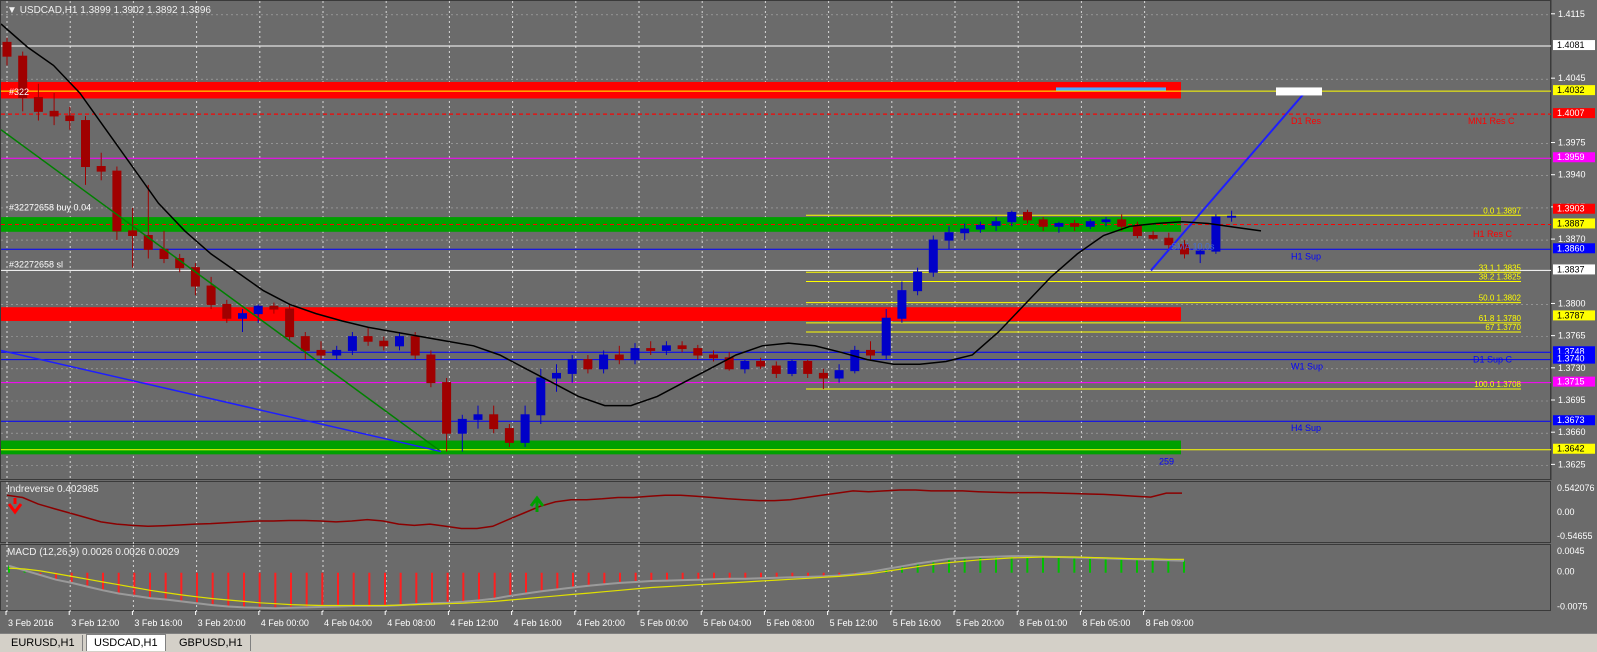 The width and height of the screenshot is (1597, 652). I want to click on macd-tick-label: 0.0045, so click(1571, 551).